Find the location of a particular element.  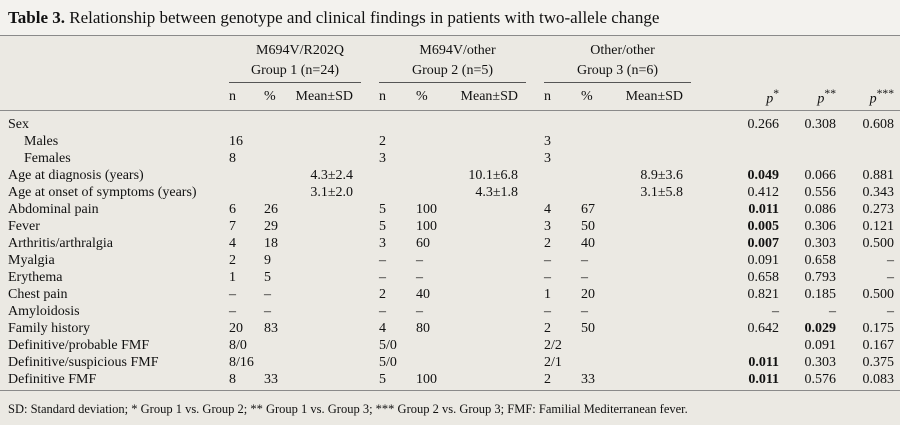

table-cell: 0.375 is located at coordinates (878, 362).